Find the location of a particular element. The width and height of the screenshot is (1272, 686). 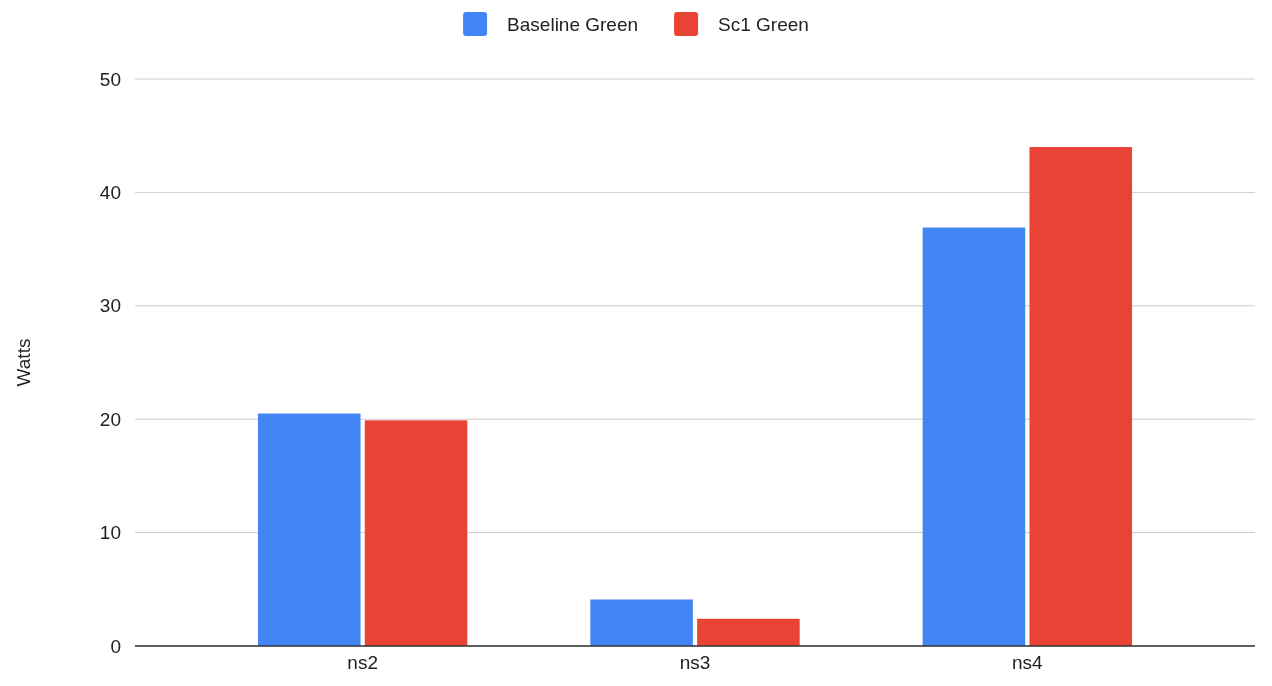

y-tick-label: 30 is located at coordinates (110, 306).